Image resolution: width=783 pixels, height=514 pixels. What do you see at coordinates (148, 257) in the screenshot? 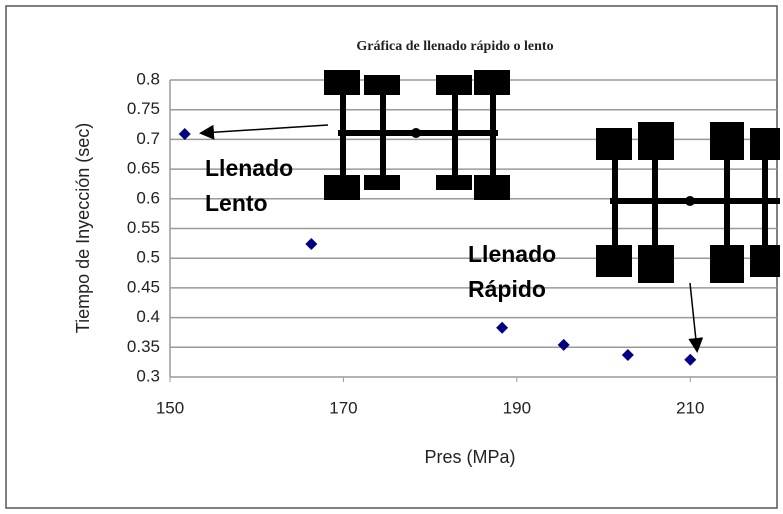
I see `y-tick-label: 0.5` at bounding box center [148, 257].